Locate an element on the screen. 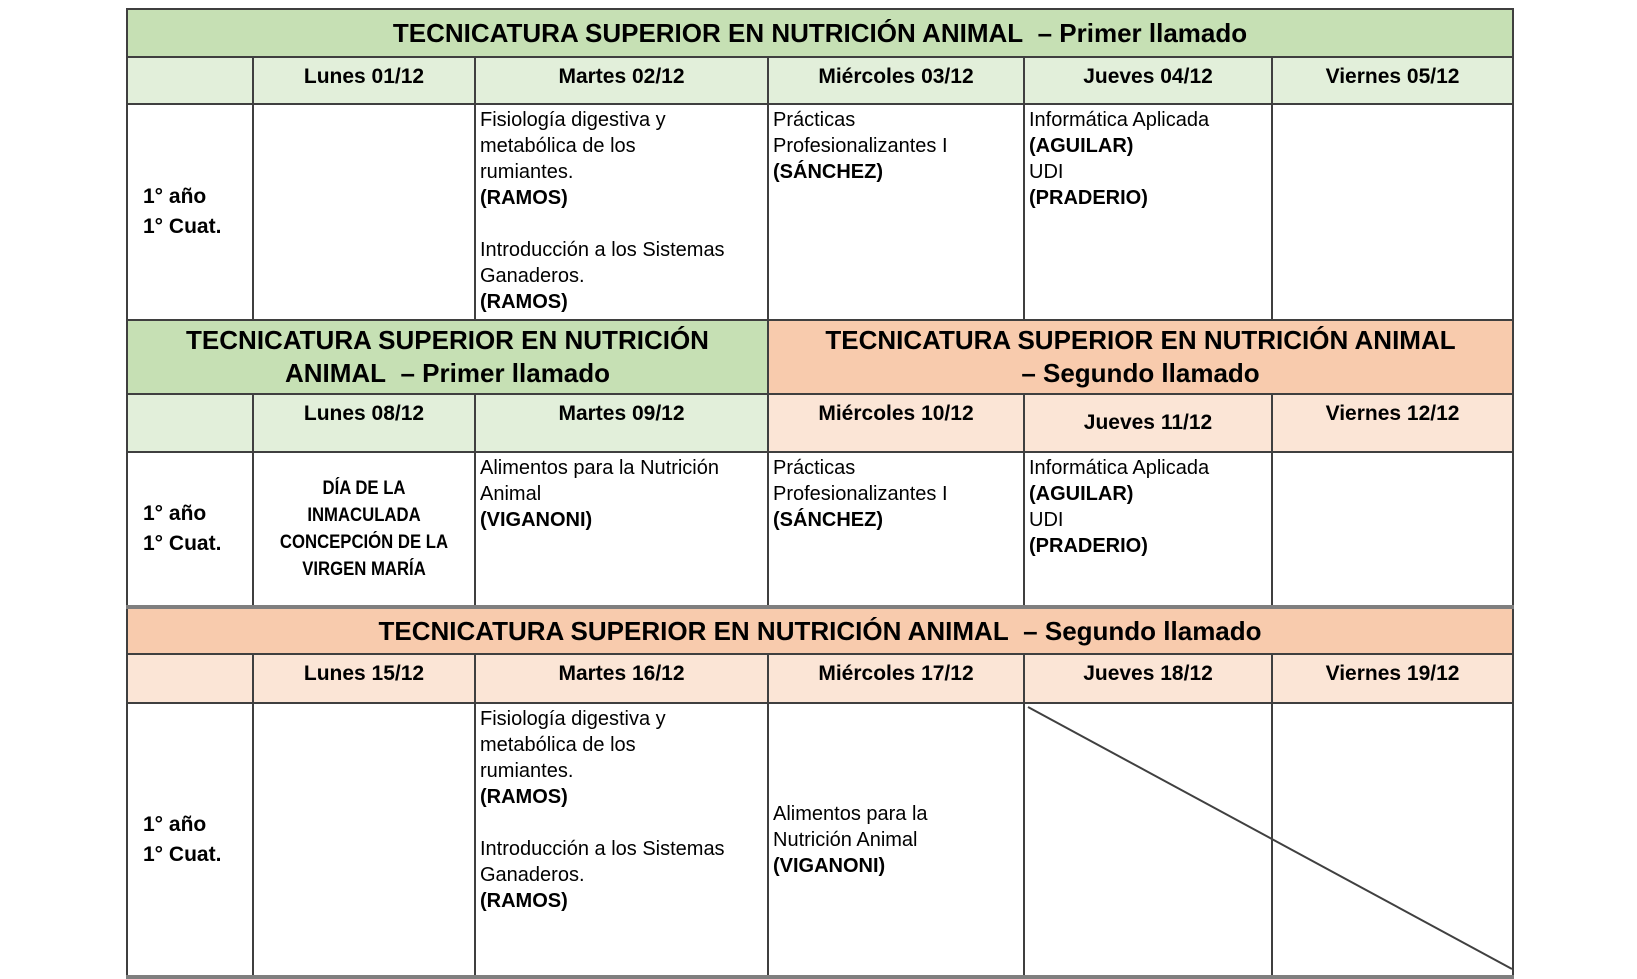 The width and height of the screenshot is (1637, 979). subject-line: Alimentos para la Nutrición is located at coordinates (599, 468).